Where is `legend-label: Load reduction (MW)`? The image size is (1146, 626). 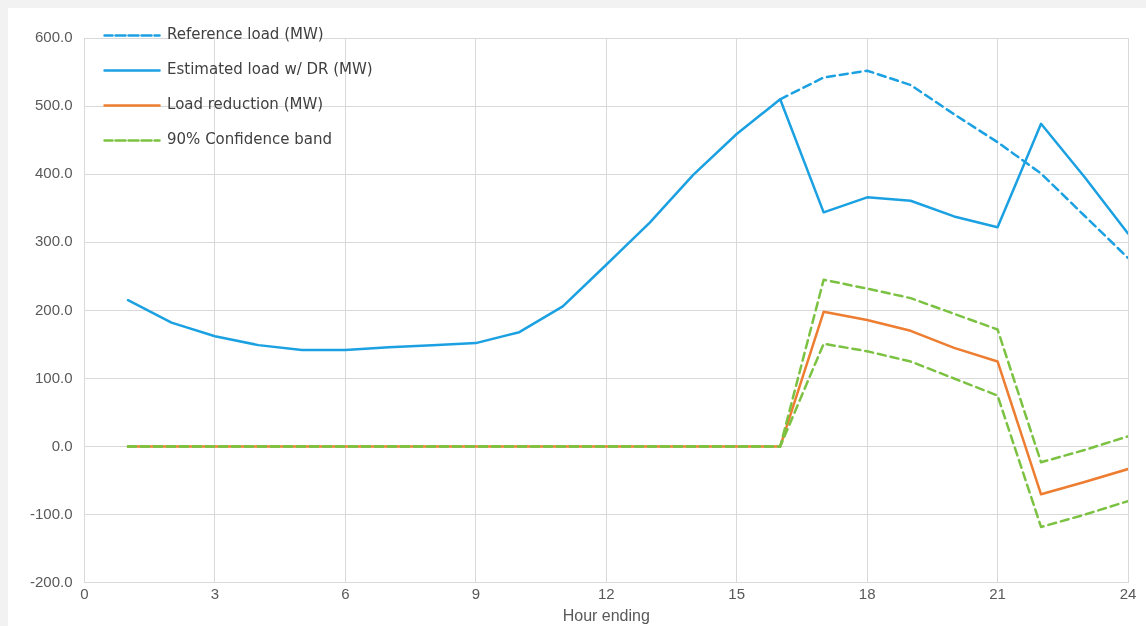
legend-label: Load reduction (MW) is located at coordinates (245, 104).